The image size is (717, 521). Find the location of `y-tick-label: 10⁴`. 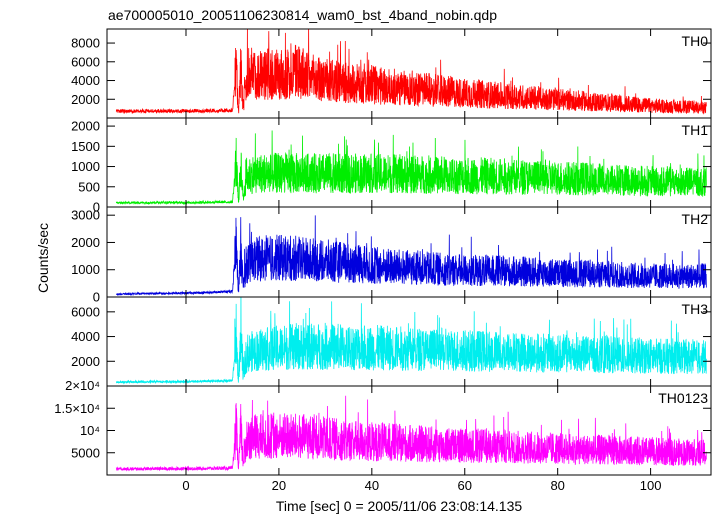

y-tick-label: 10⁴ is located at coordinates (90, 430).